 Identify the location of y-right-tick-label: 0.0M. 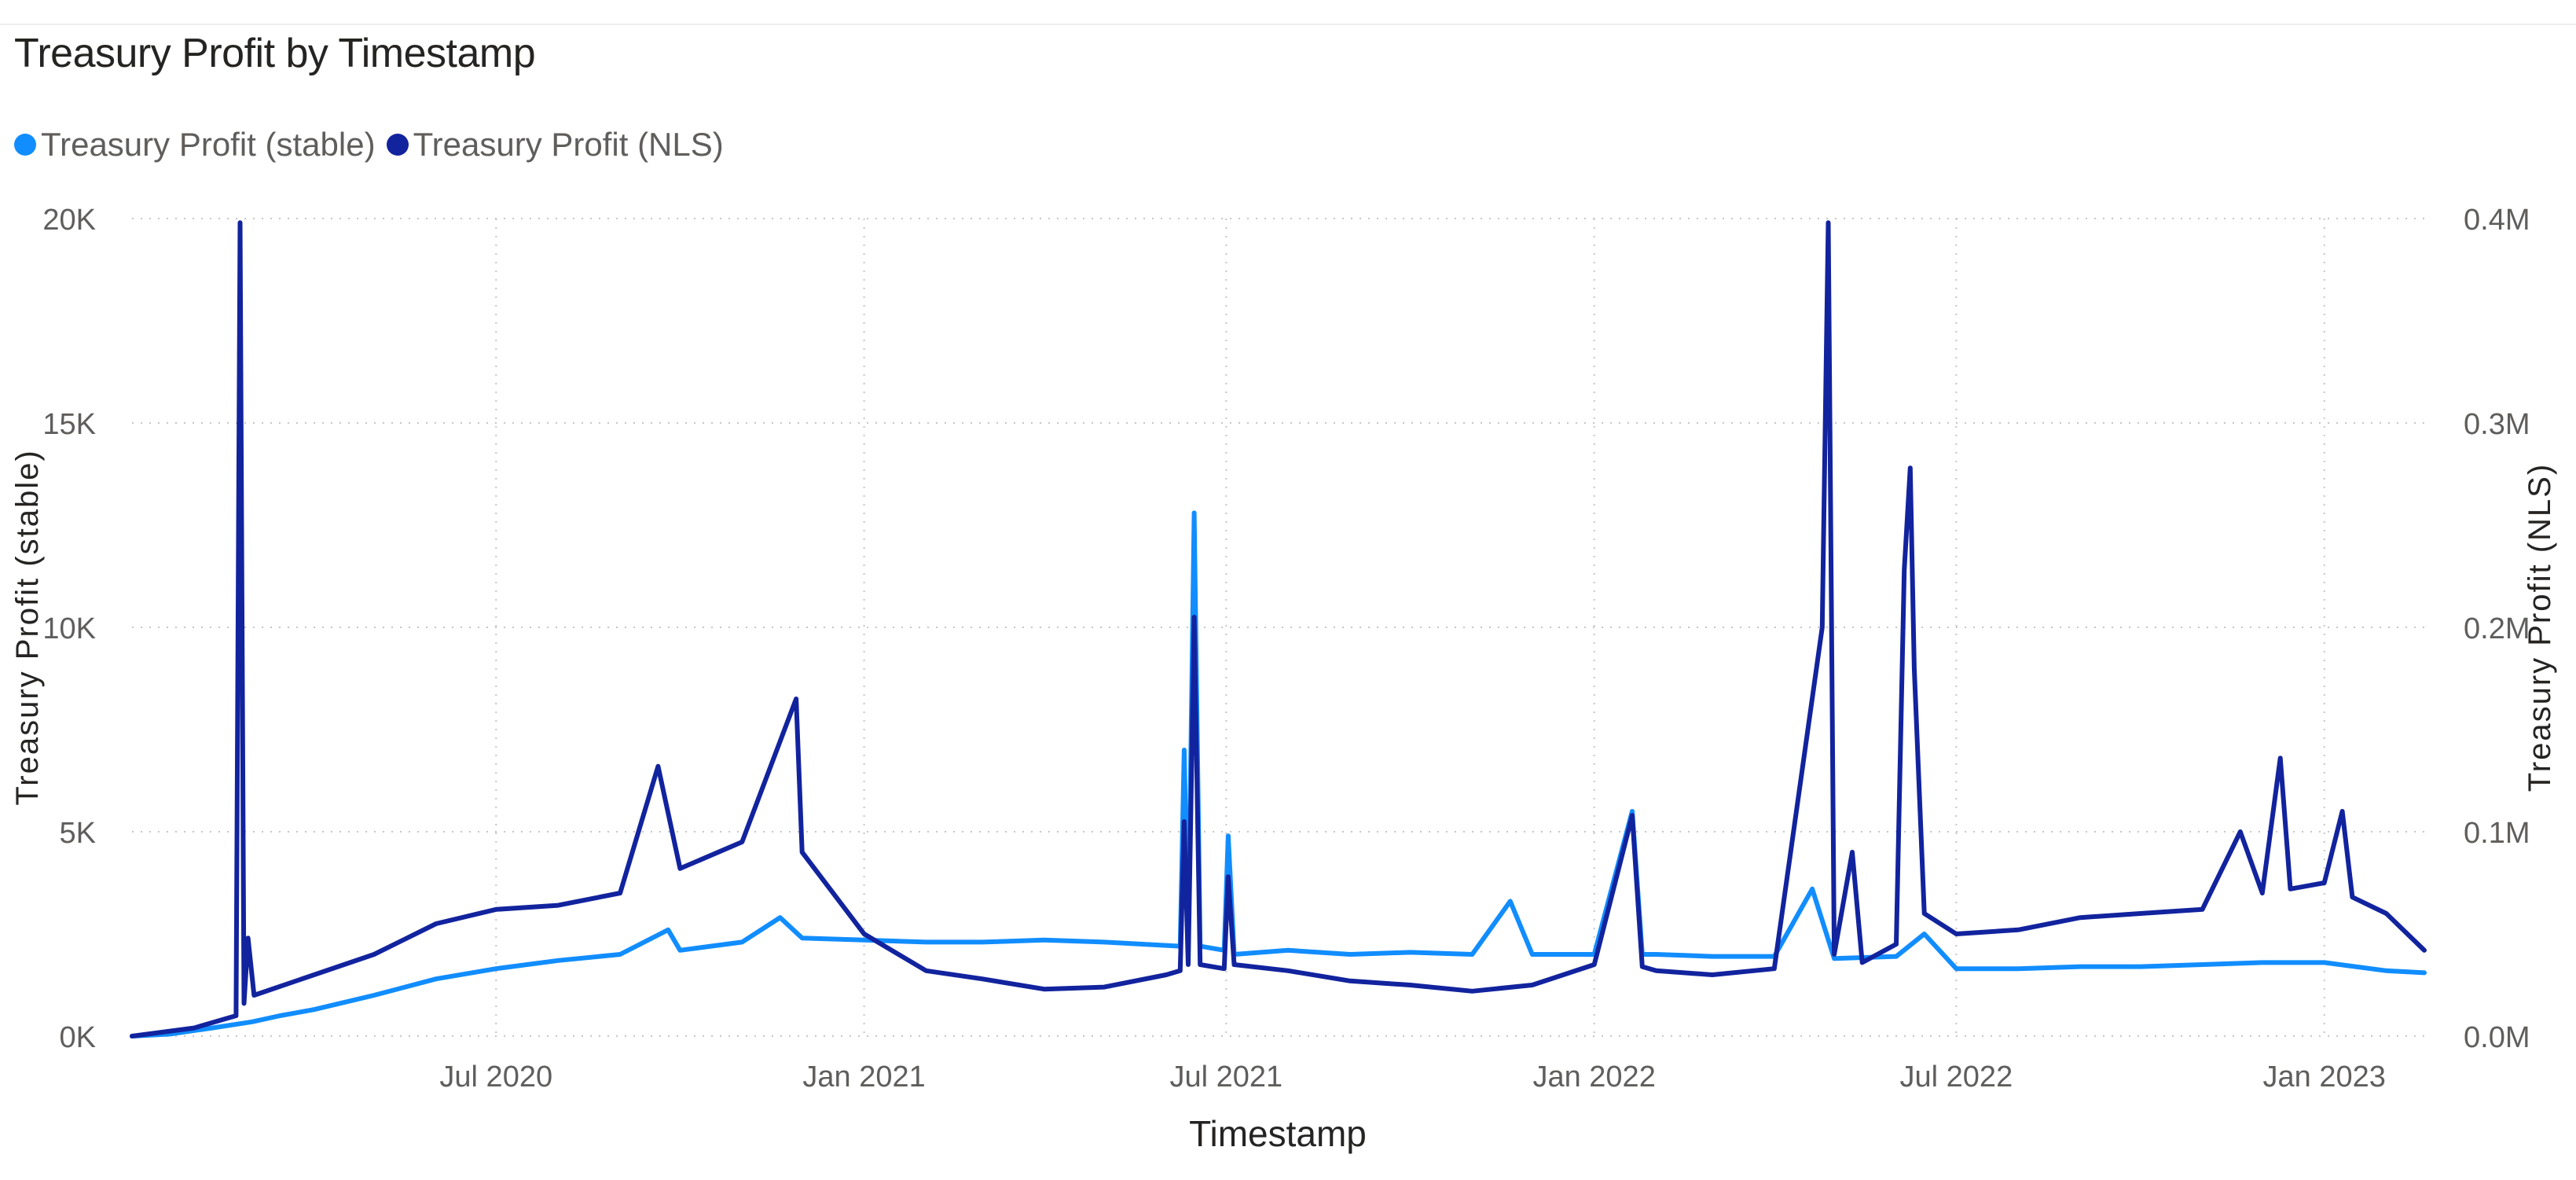
(2497, 1037).